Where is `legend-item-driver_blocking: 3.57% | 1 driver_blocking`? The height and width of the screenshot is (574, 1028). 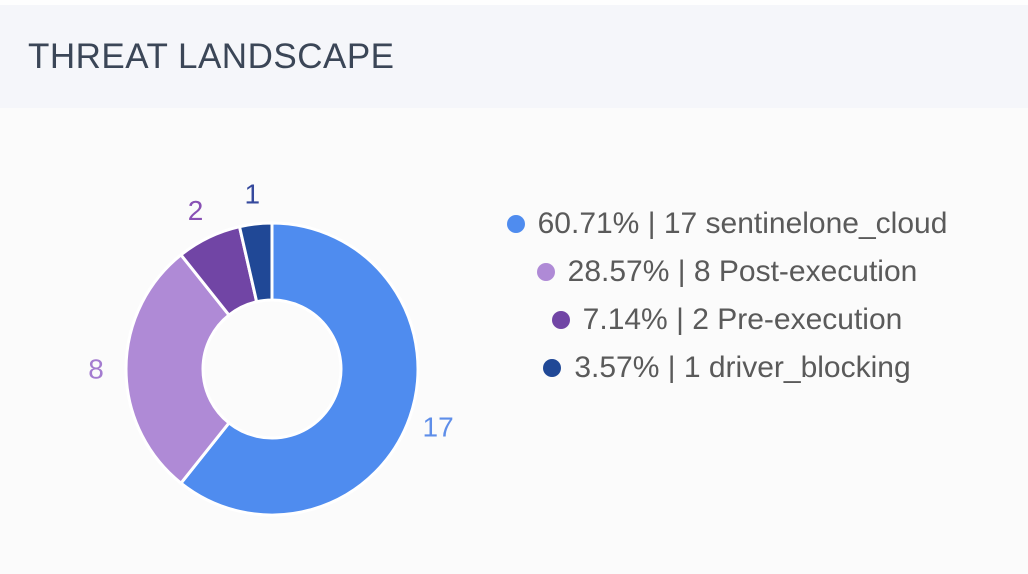
legend-item-driver_blocking: 3.57% | 1 driver_blocking is located at coordinates (727, 368).